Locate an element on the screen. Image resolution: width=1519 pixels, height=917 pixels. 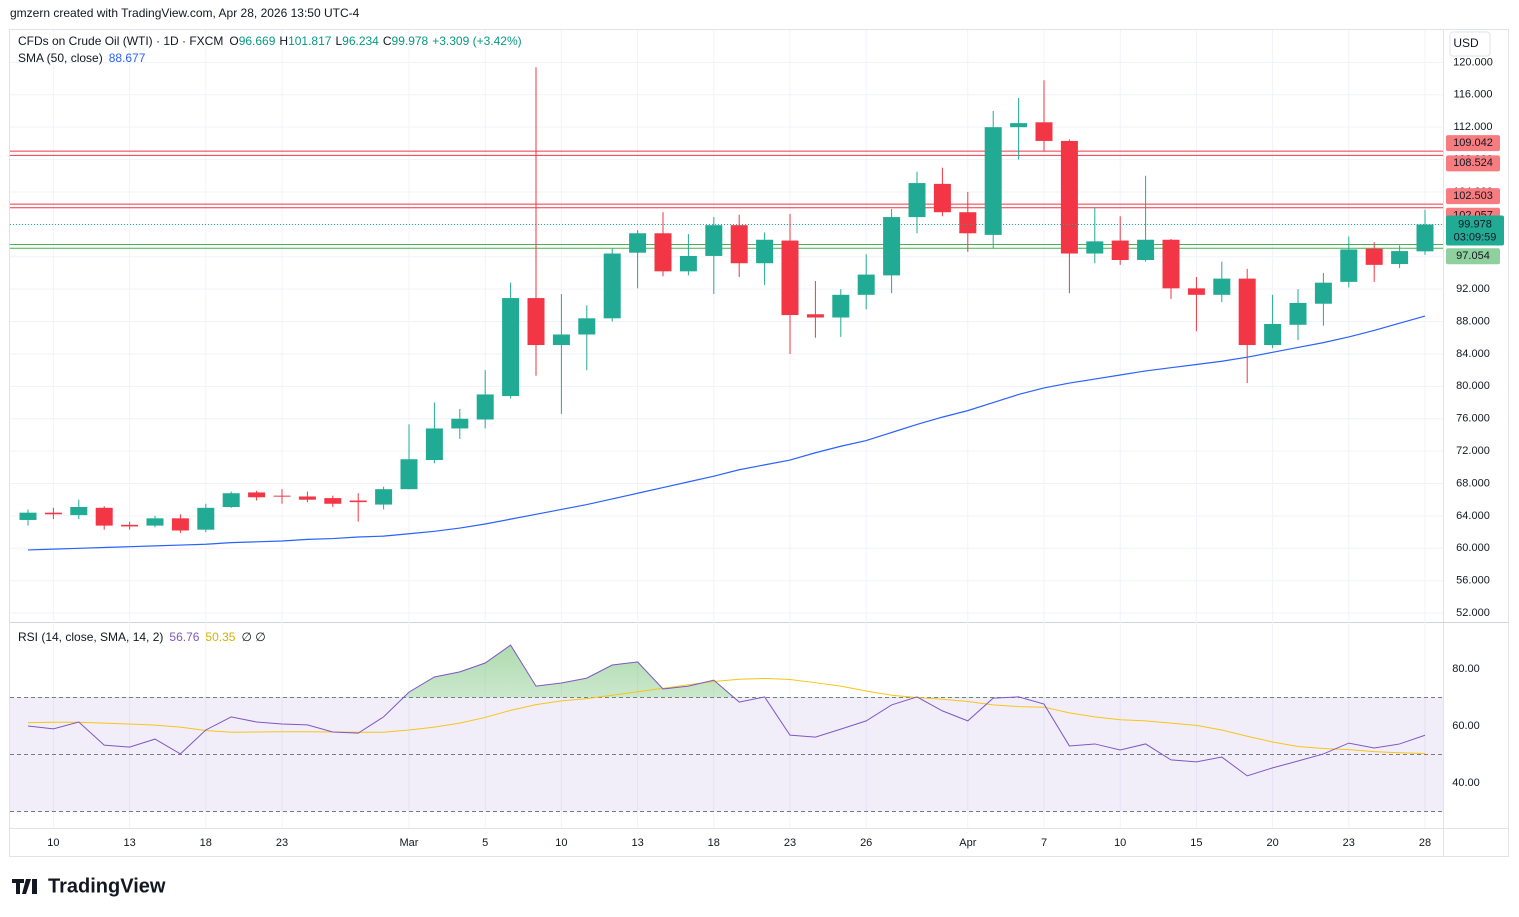
x-tick-label: 23 is located at coordinates (790, 843).